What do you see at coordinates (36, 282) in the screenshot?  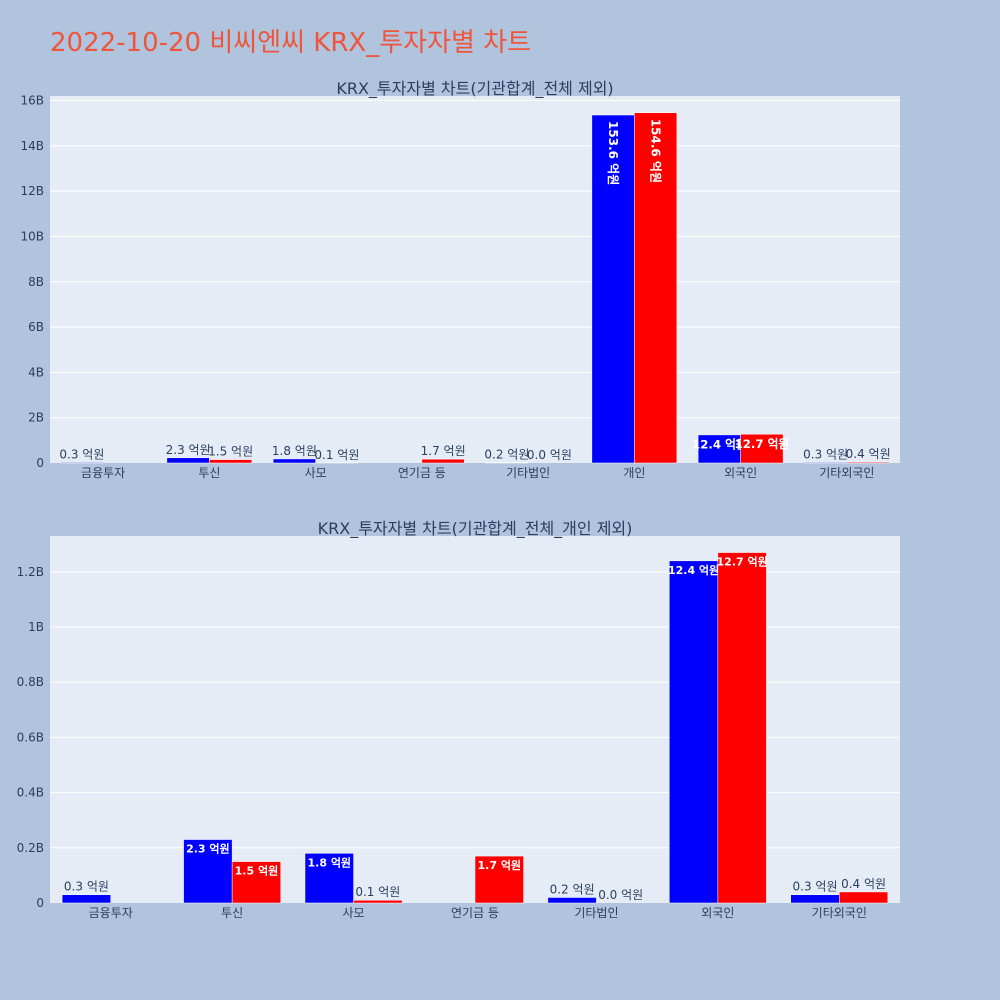 I see `y-tick-label: 8B` at bounding box center [36, 282].